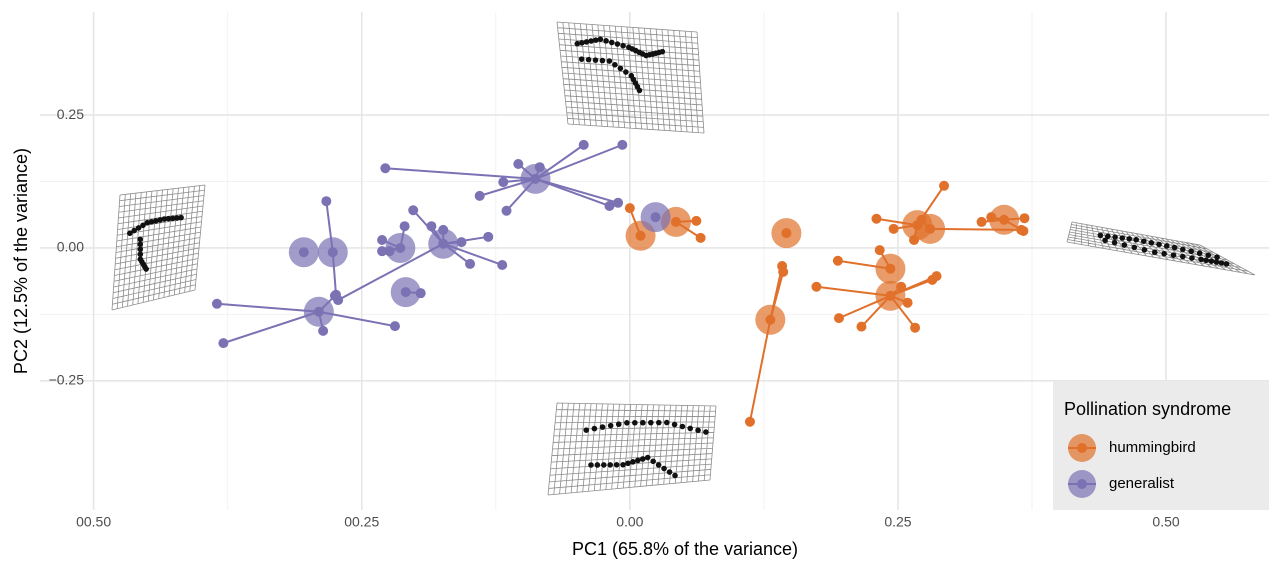  Describe the element at coordinates (629, 522) in the screenshot. I see `x-tick-label: 0.00` at that location.